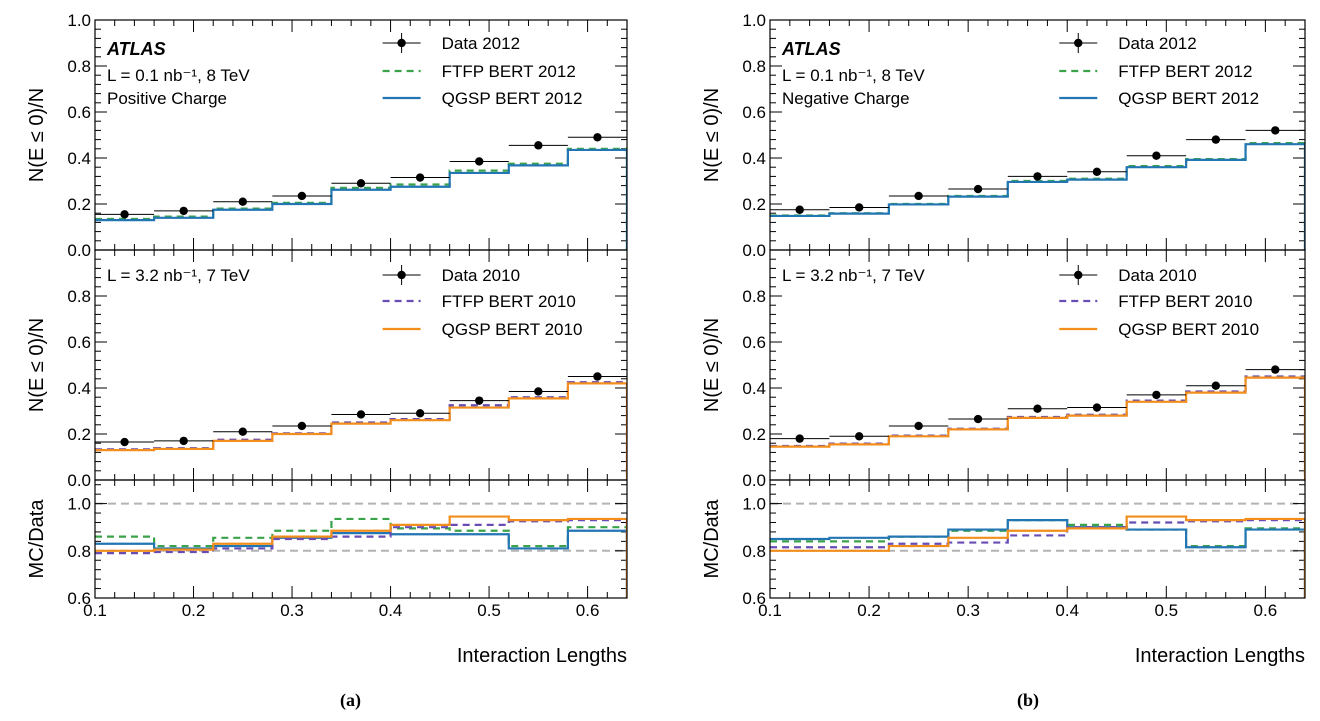  What do you see at coordinates (846, 98) in the screenshot?
I see `charge-label: Negative Charge` at bounding box center [846, 98].